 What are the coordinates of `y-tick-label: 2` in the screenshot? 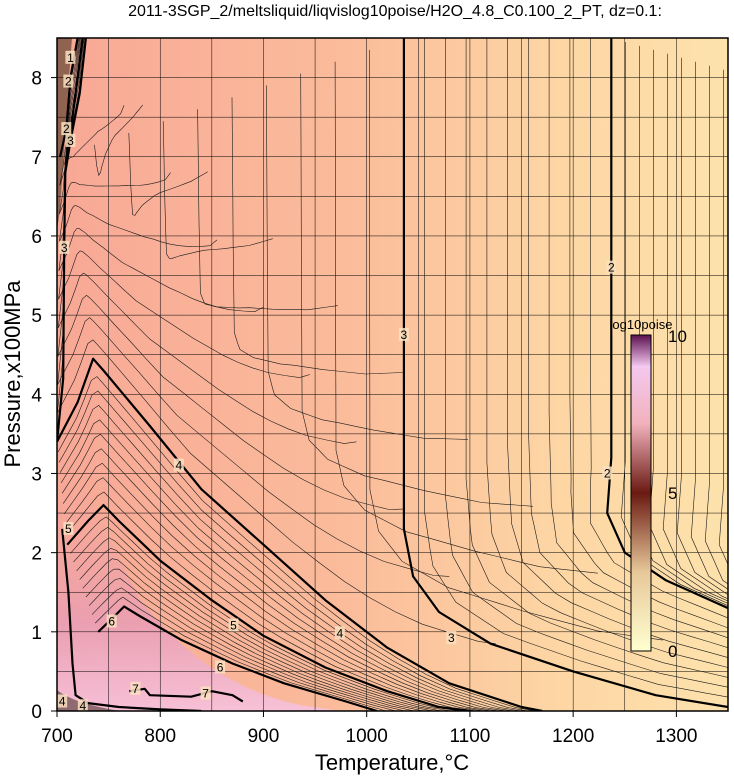 It's located at (36, 554).